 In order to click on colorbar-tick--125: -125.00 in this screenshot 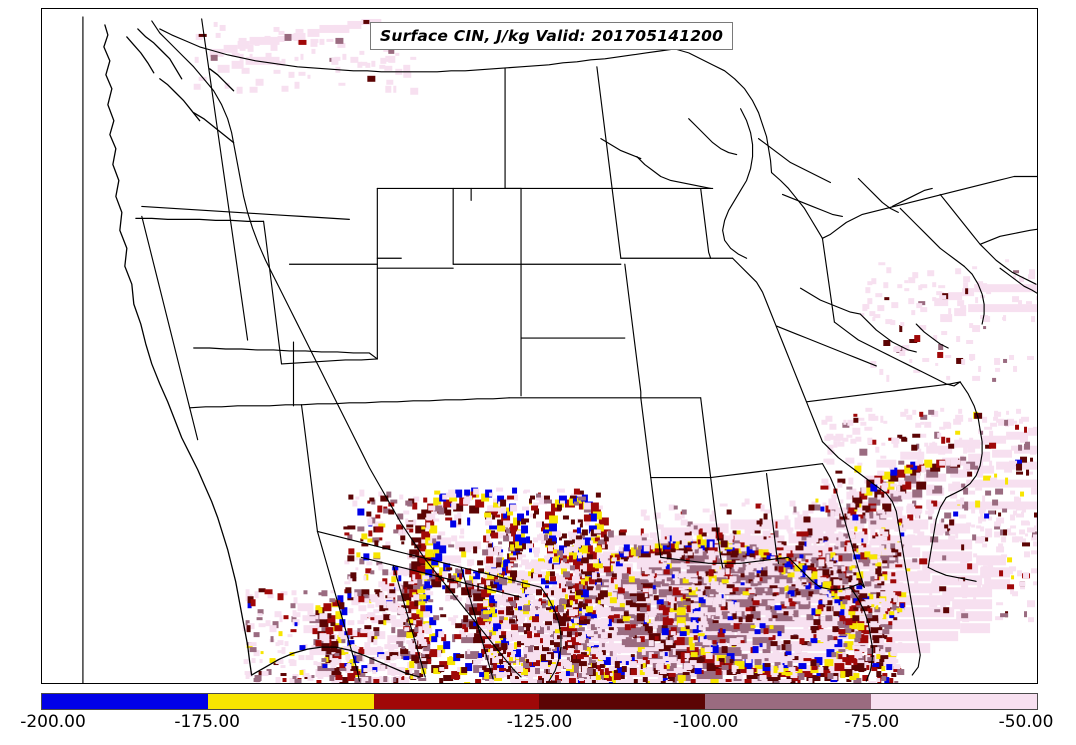, I will do `click(539, 722)`.